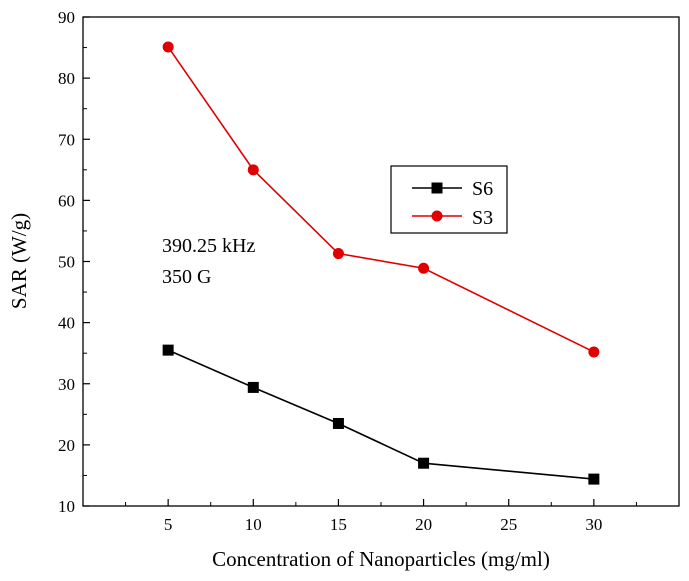 The width and height of the screenshot is (689, 581). Describe the element at coordinates (66, 17) in the screenshot. I see `y-tick-label: 90` at that location.